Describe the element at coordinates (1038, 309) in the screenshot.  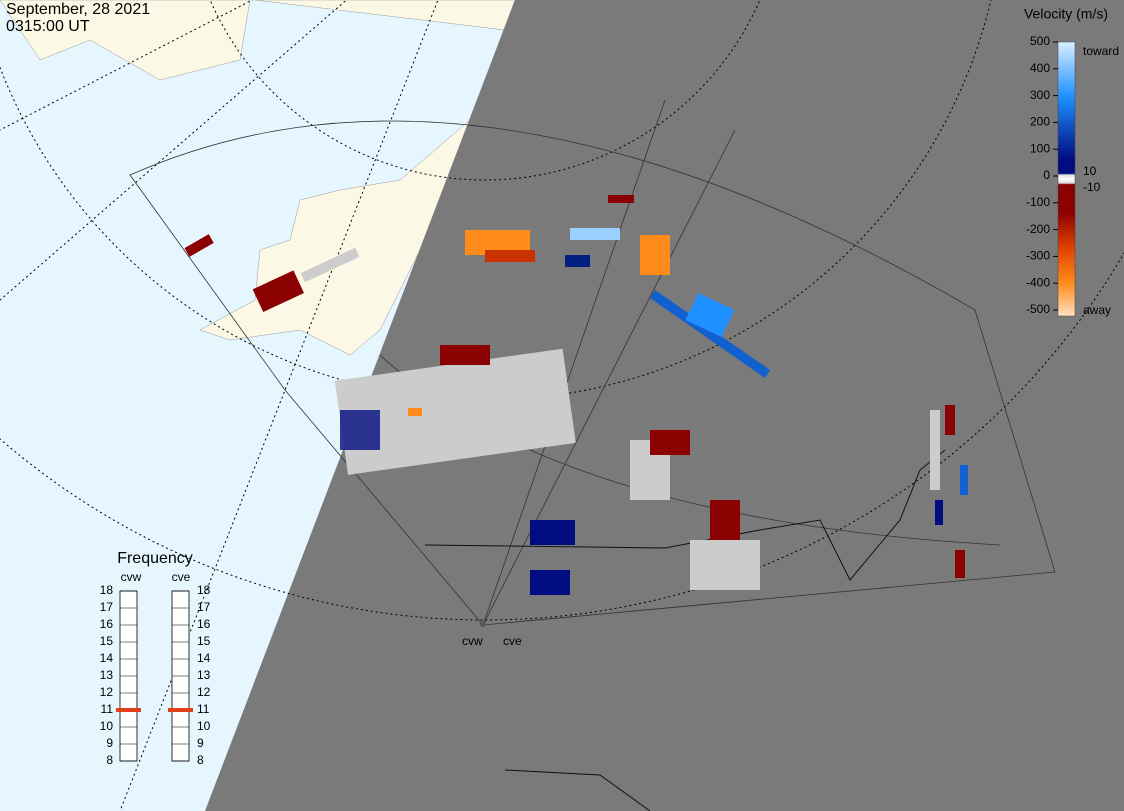
I see `colorbar-tick-label: -500` at that location.